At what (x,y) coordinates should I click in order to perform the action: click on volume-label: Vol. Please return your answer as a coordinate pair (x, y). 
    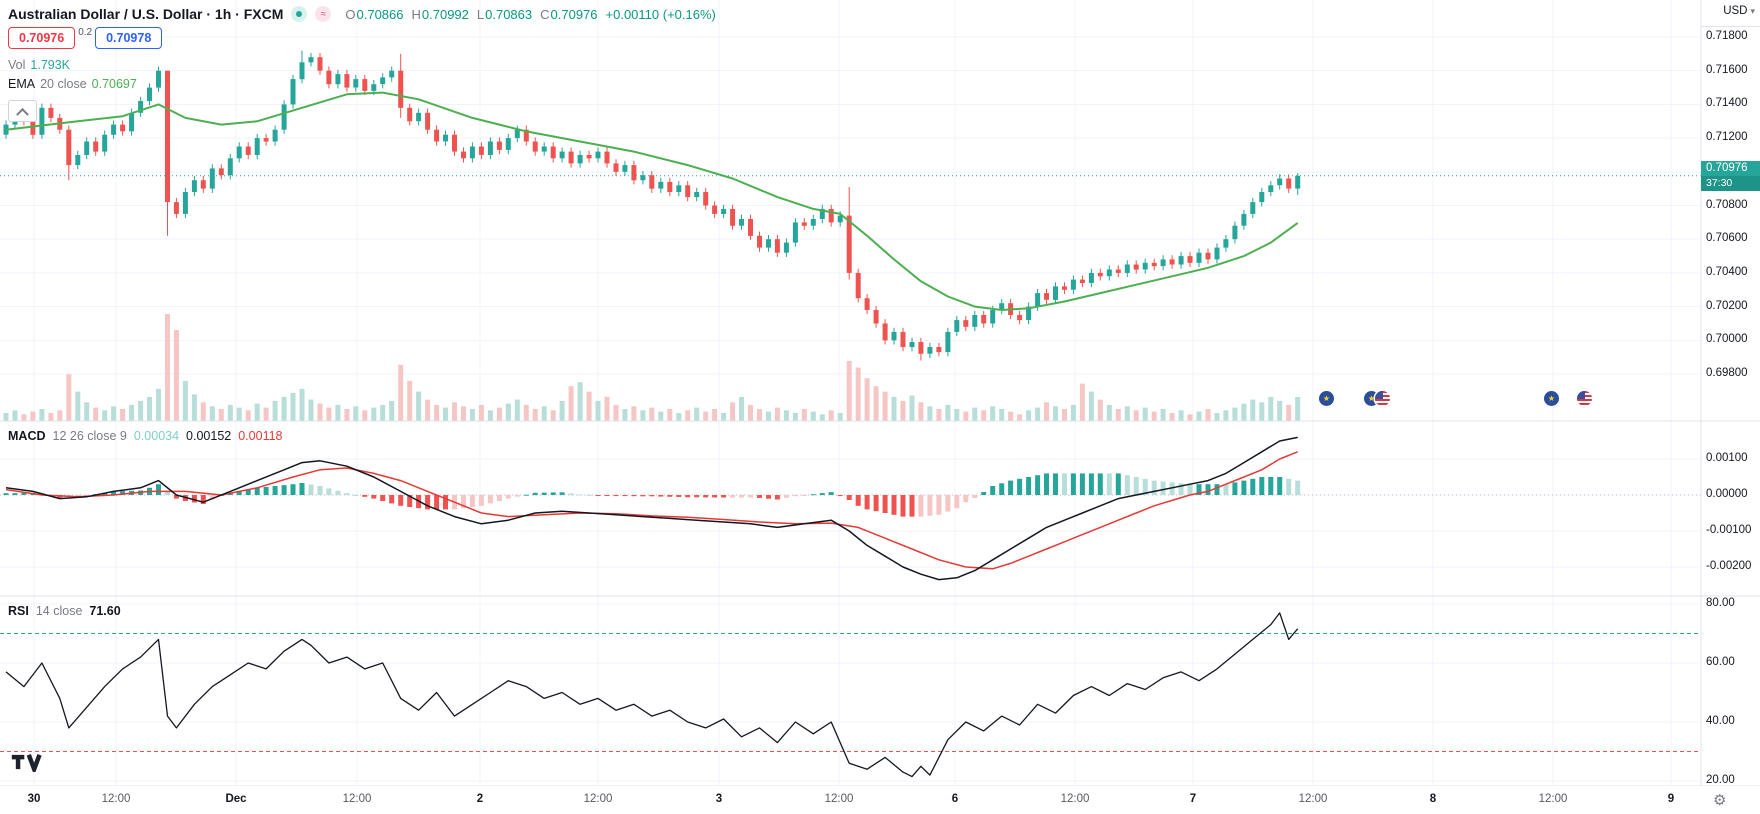
    Looking at the image, I should click on (17, 65).